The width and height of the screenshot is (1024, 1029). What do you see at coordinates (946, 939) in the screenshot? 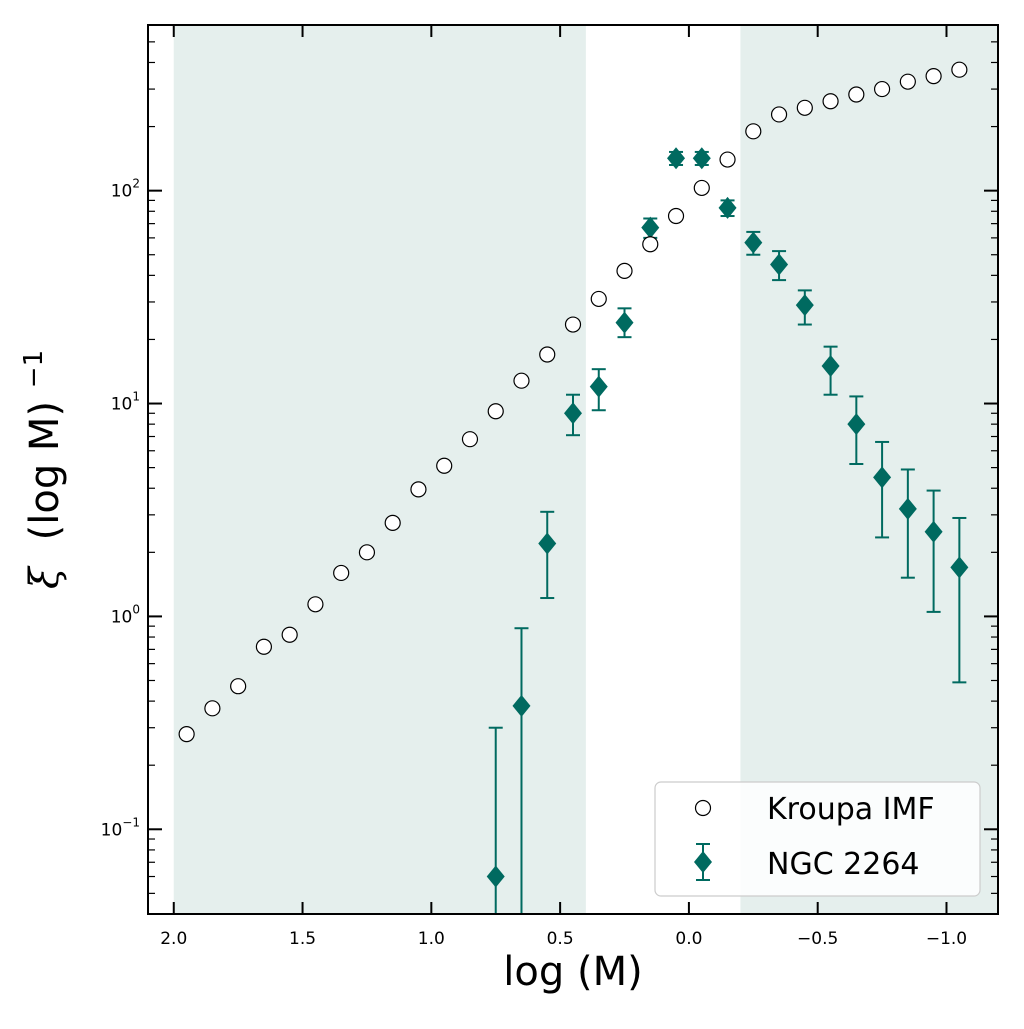
I see `x-tick-label: −1.0` at bounding box center [946, 939].